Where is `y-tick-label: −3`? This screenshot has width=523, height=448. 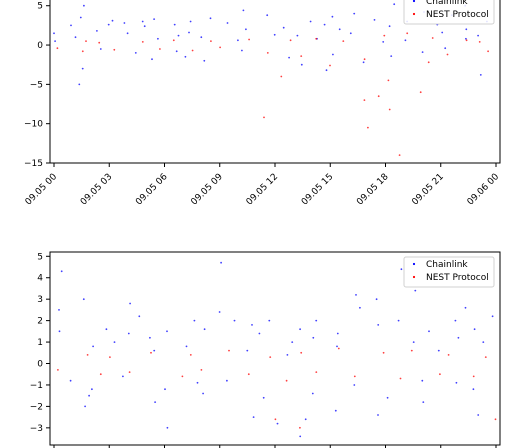
y-tick-label: −3 is located at coordinates (36, 429).